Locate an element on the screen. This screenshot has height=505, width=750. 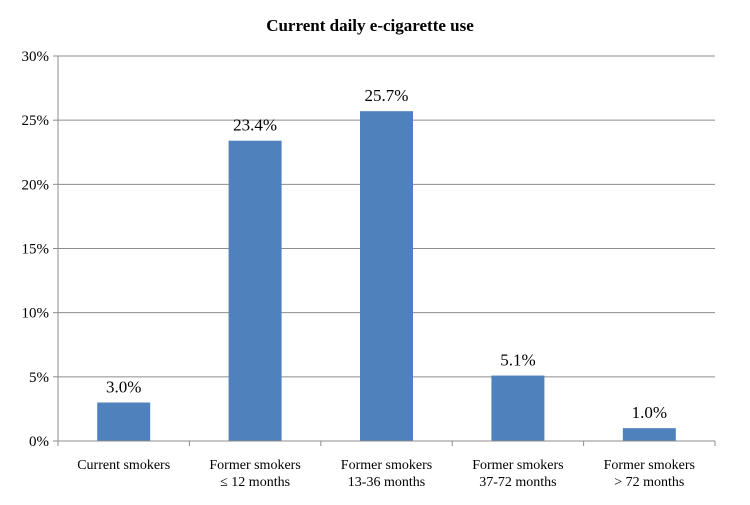
x-tick-label-line: 37-72 months is located at coordinates (517, 482).